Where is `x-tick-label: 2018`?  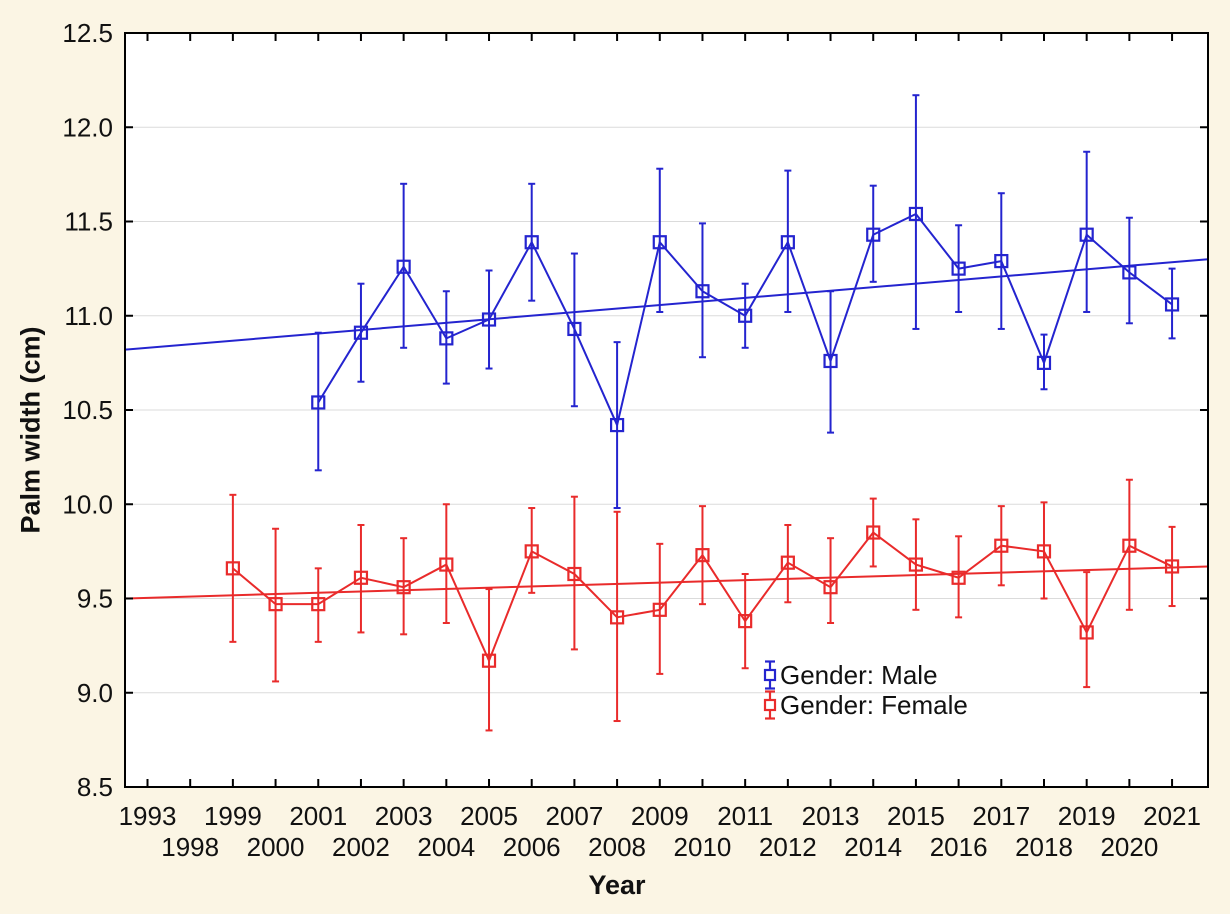 x-tick-label: 2018 is located at coordinates (1044, 847).